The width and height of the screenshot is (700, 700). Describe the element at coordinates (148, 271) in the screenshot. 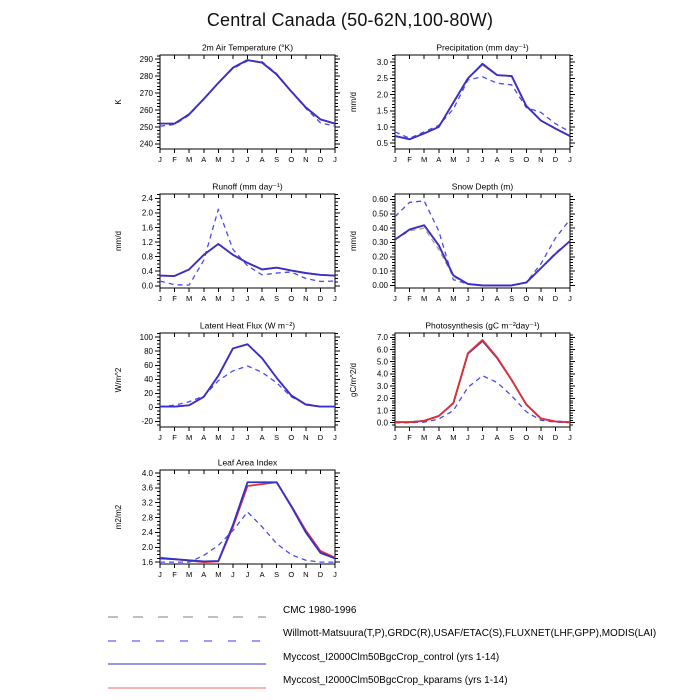

I see `svg-text: 0.4` at that location.